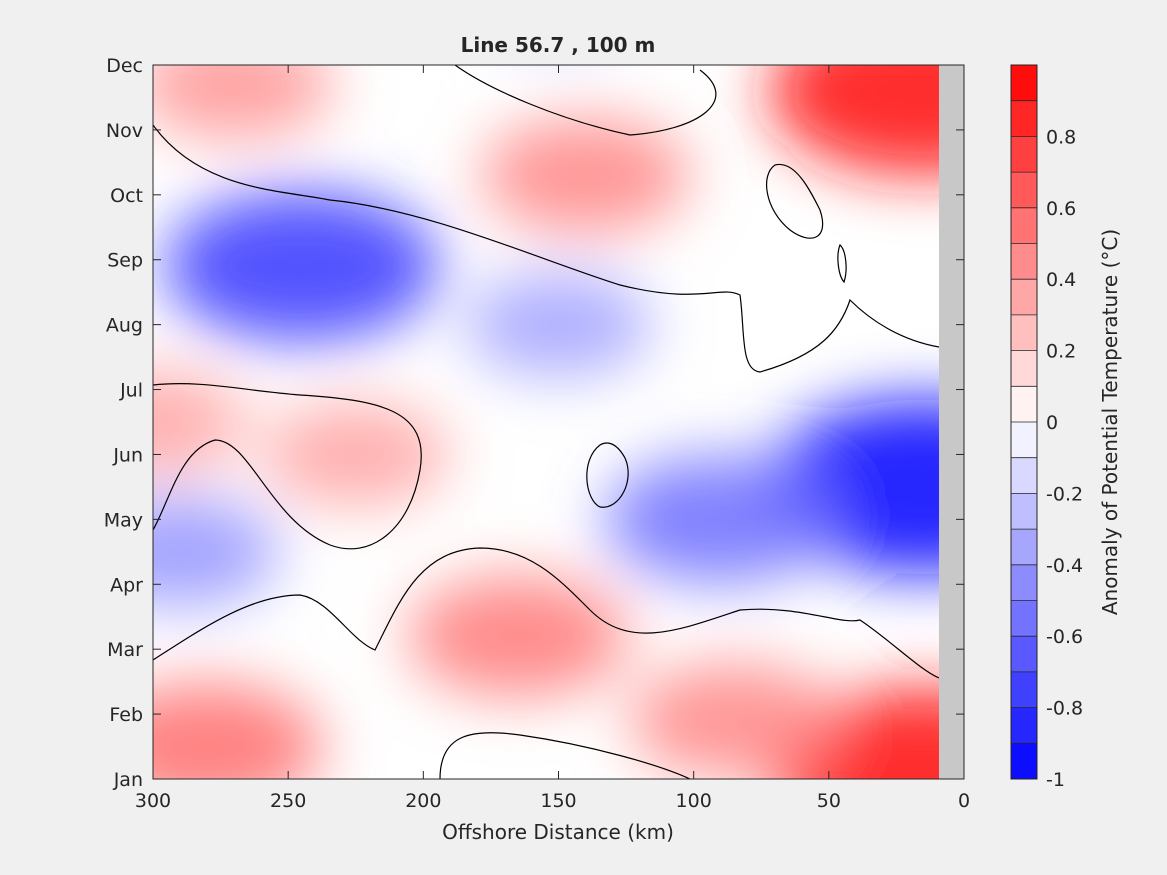 Image resolution: width=1167 pixels, height=875 pixels. I want to click on y-tick-label: Aug, so click(124, 326).